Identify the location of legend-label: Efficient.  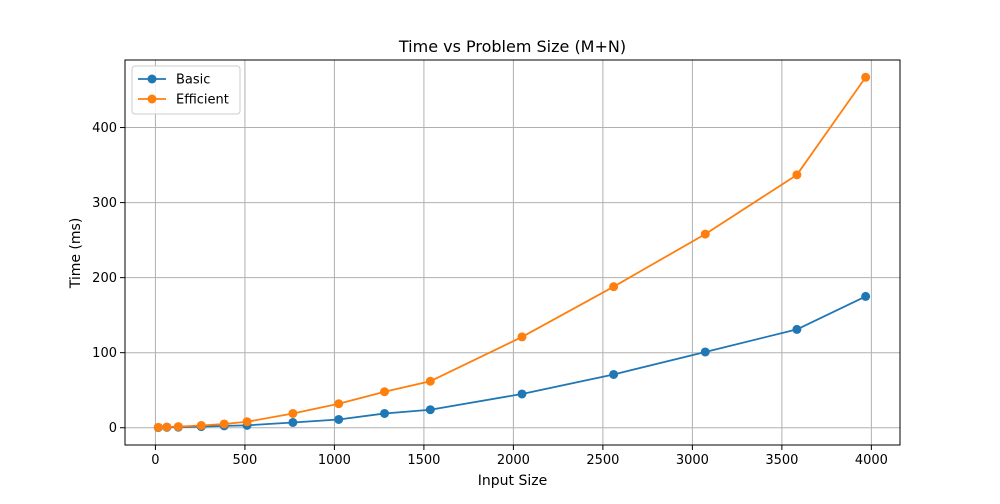
(202, 100).